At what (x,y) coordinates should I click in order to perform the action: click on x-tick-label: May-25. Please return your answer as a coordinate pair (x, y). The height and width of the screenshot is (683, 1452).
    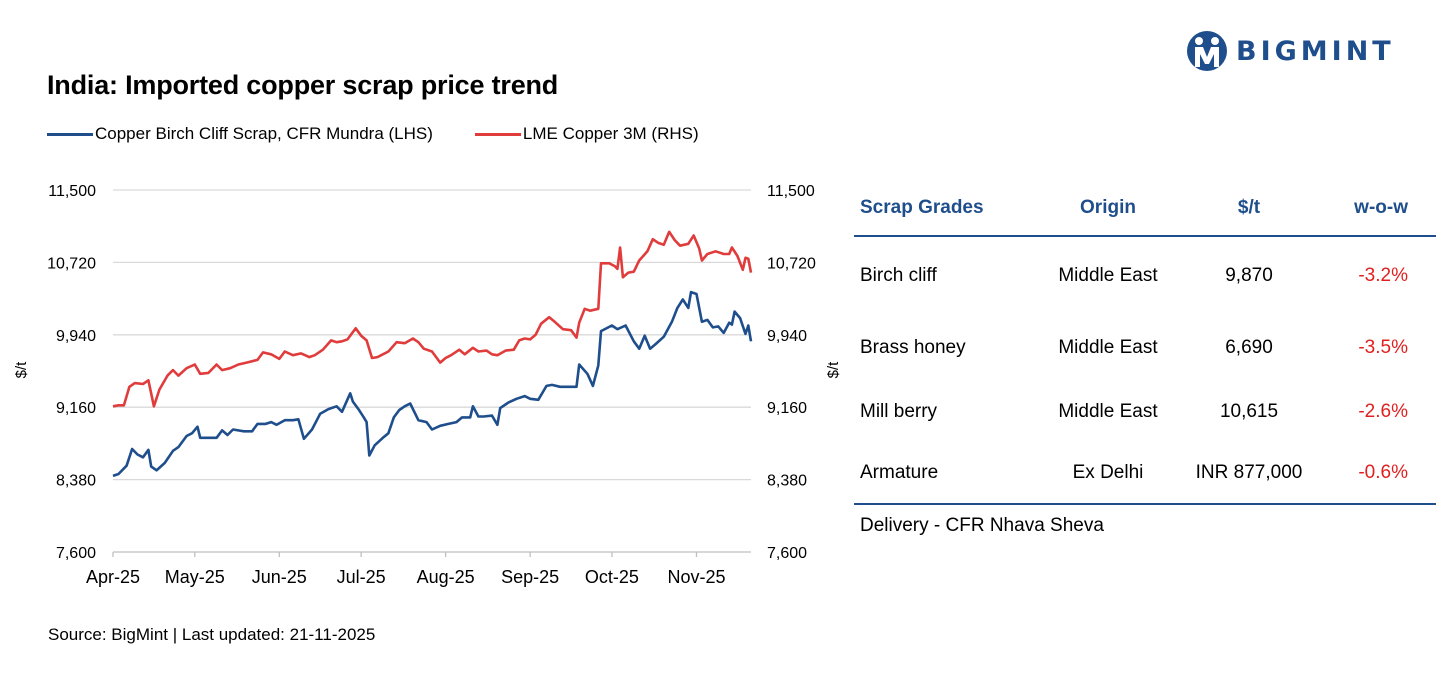
    Looking at the image, I should click on (195, 577).